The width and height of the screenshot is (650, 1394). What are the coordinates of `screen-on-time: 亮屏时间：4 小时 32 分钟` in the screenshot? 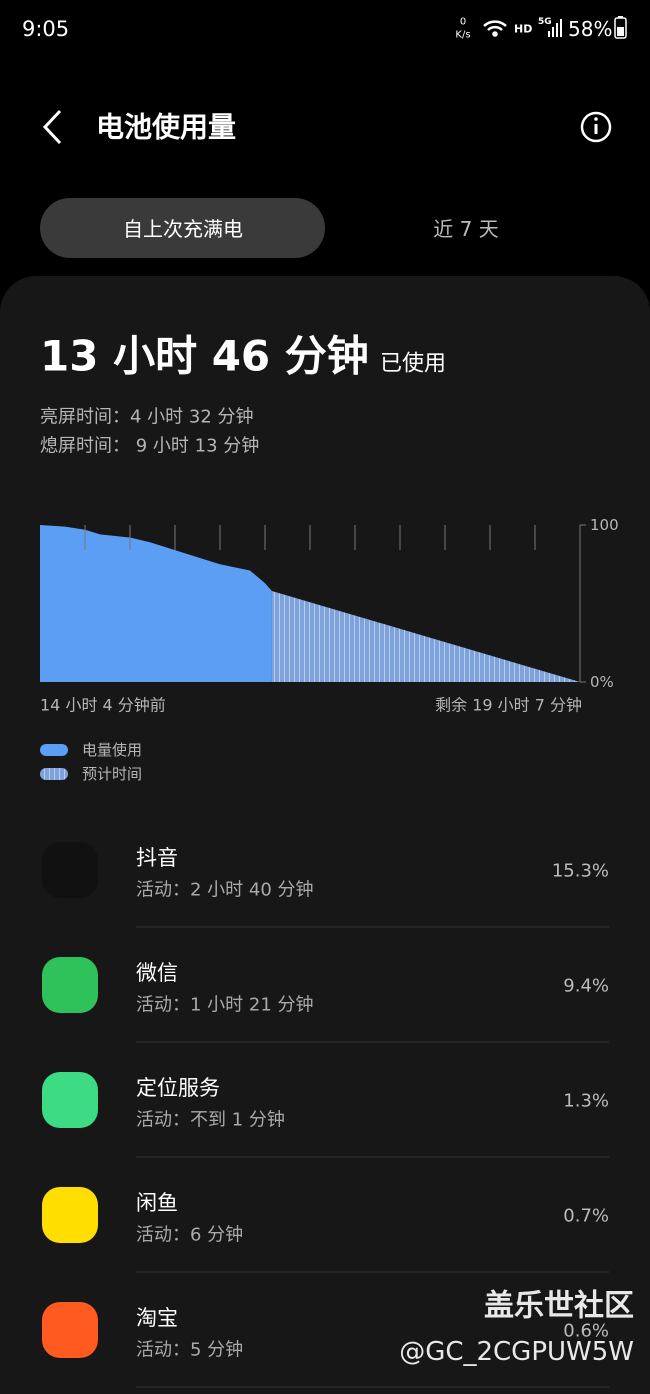 It's located at (147, 417).